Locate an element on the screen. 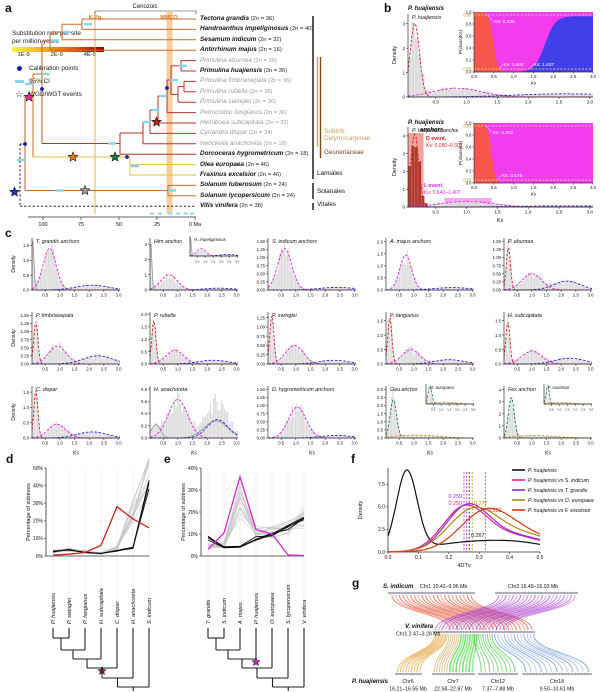 This screenshot has width=600, height=692. panel-label-b: b is located at coordinates (388, 8).